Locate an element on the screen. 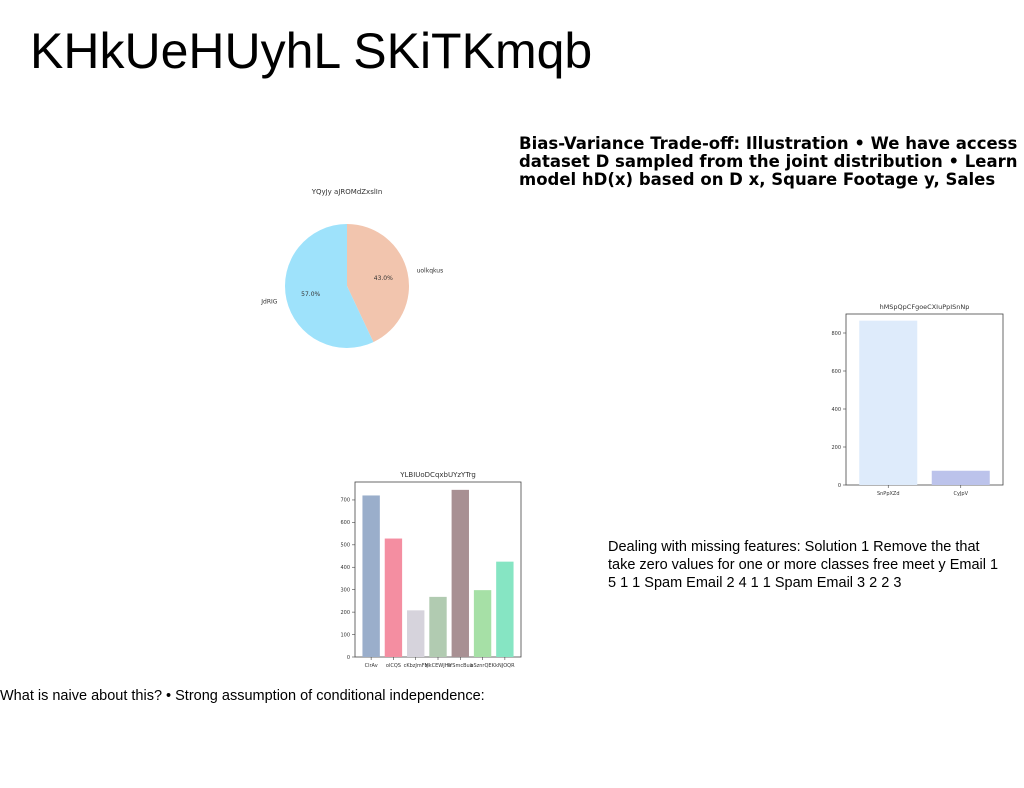 Image resolution: width=1024 pixels, height=788 pixels. bar-SnPpXZd is located at coordinates (888, 402).